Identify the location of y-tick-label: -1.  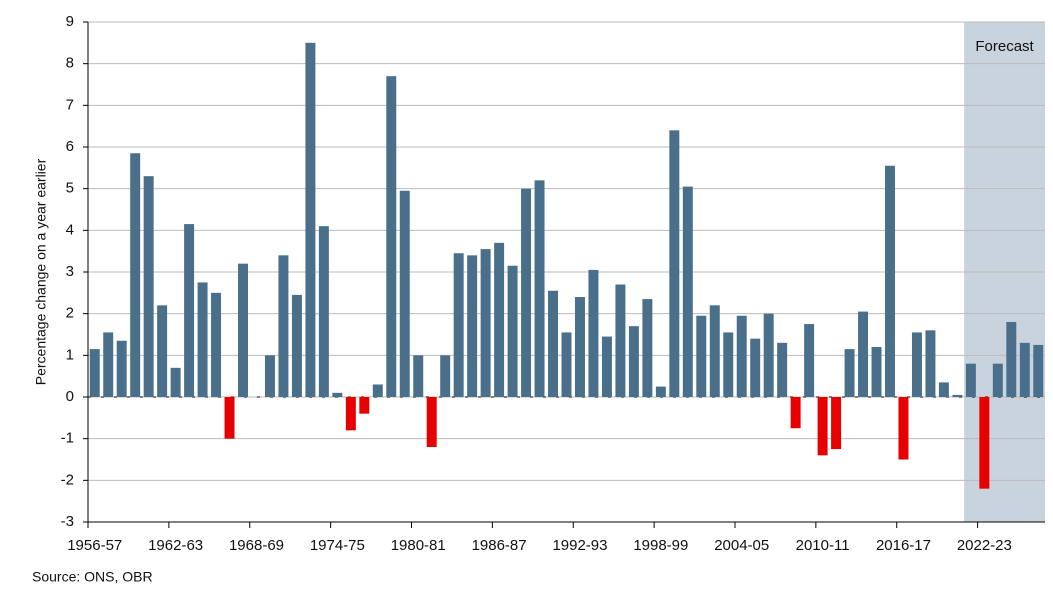
(67, 438).